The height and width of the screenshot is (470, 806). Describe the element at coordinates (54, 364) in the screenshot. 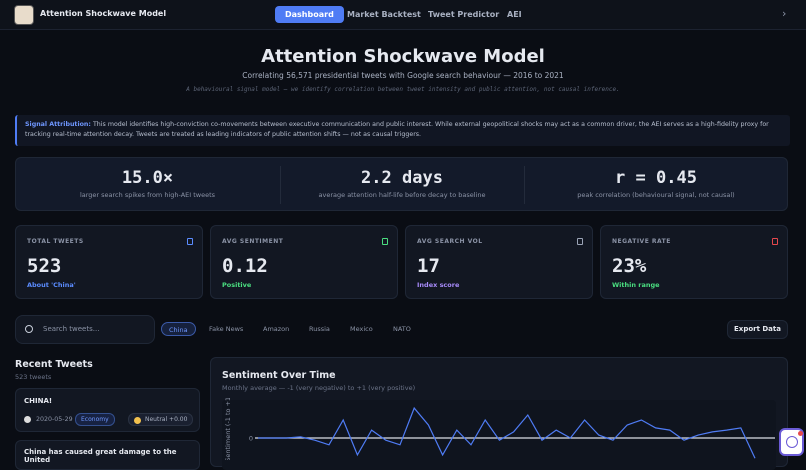

I see `recent-title: Recent Tweets` at that location.